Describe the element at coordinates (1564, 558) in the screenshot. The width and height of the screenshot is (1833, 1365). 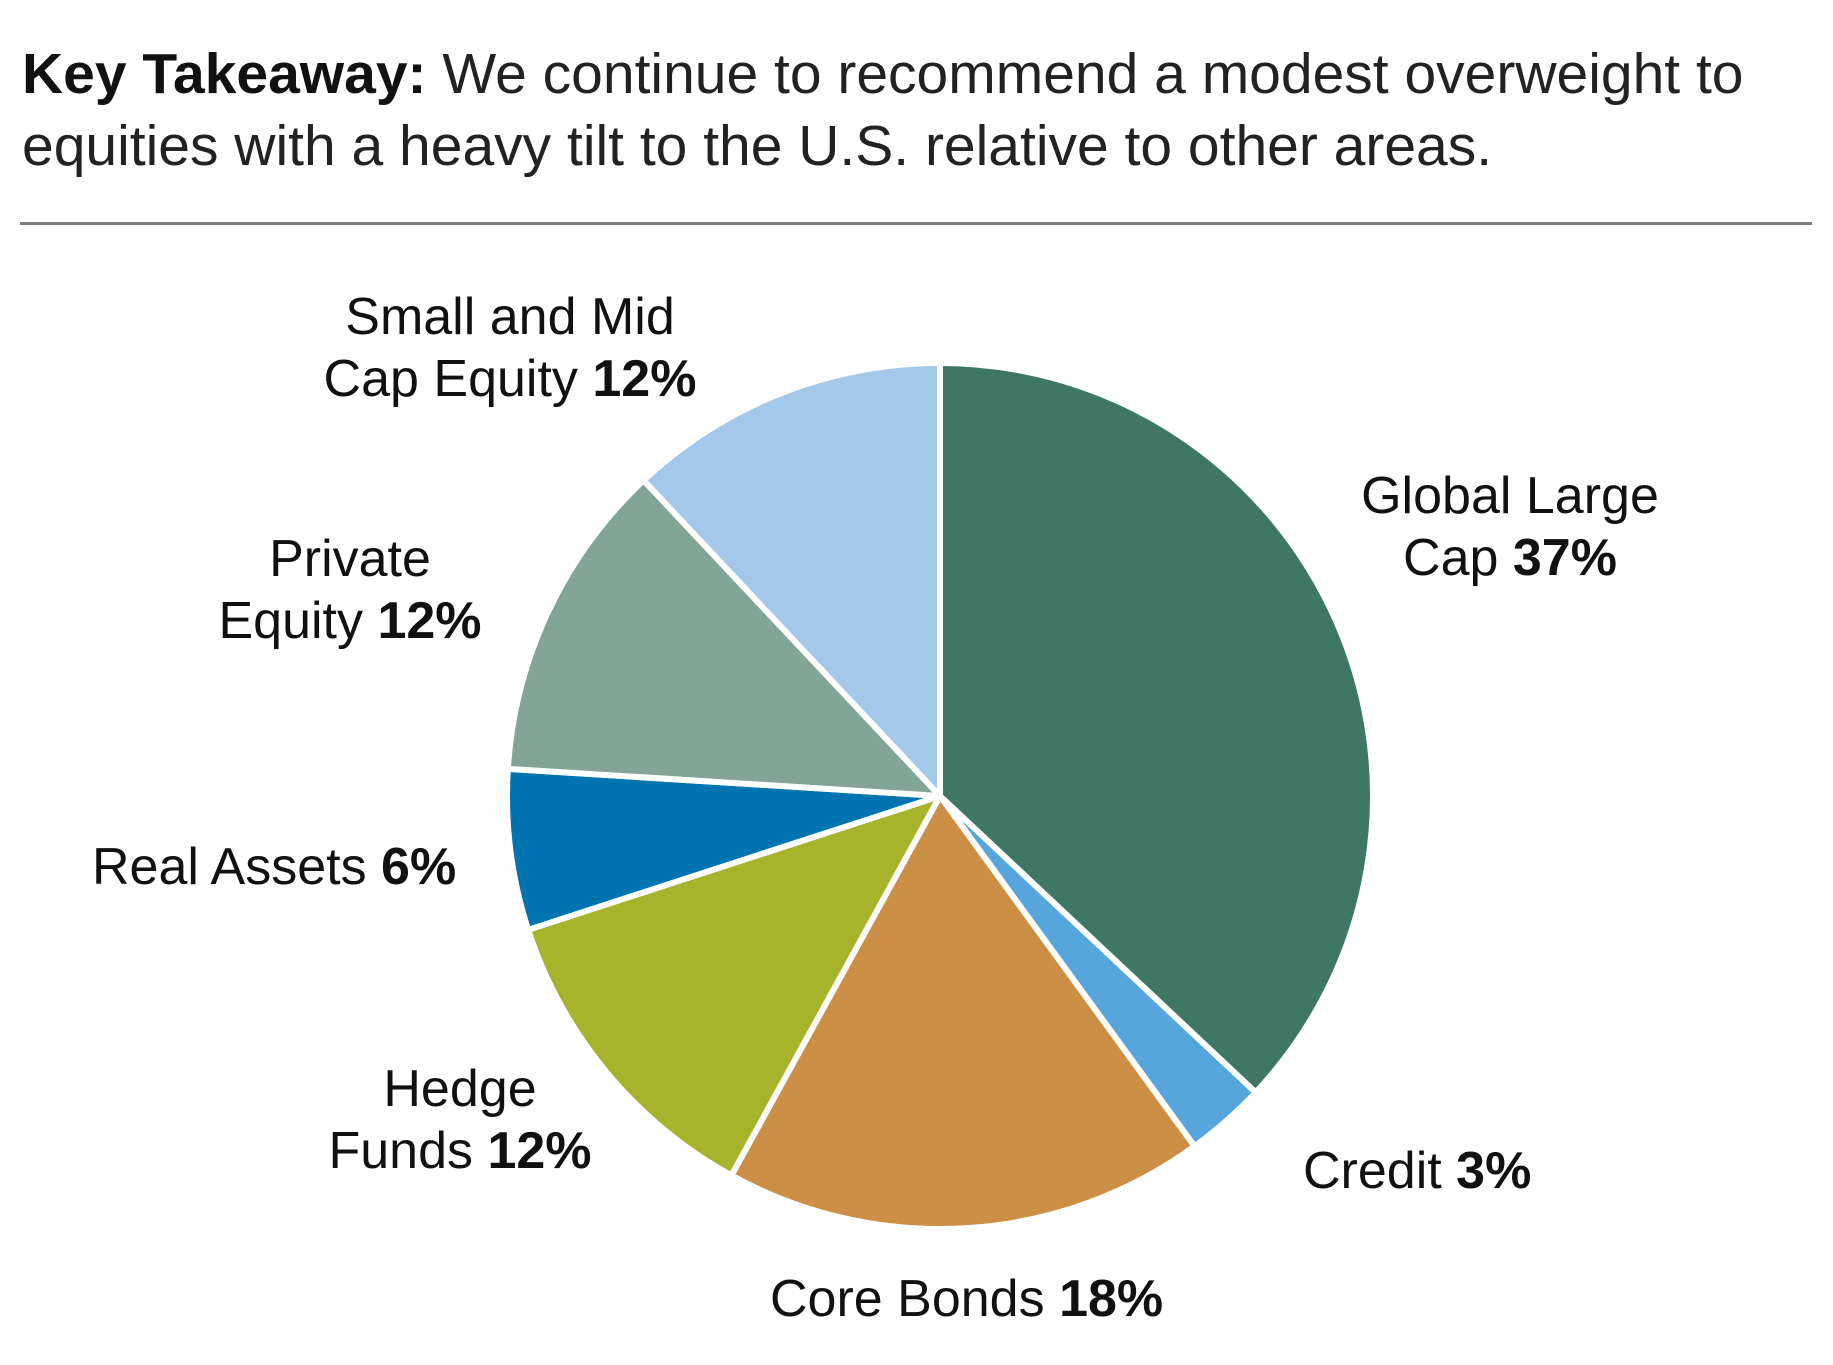
I see `slice-label-percent: 37%` at that location.